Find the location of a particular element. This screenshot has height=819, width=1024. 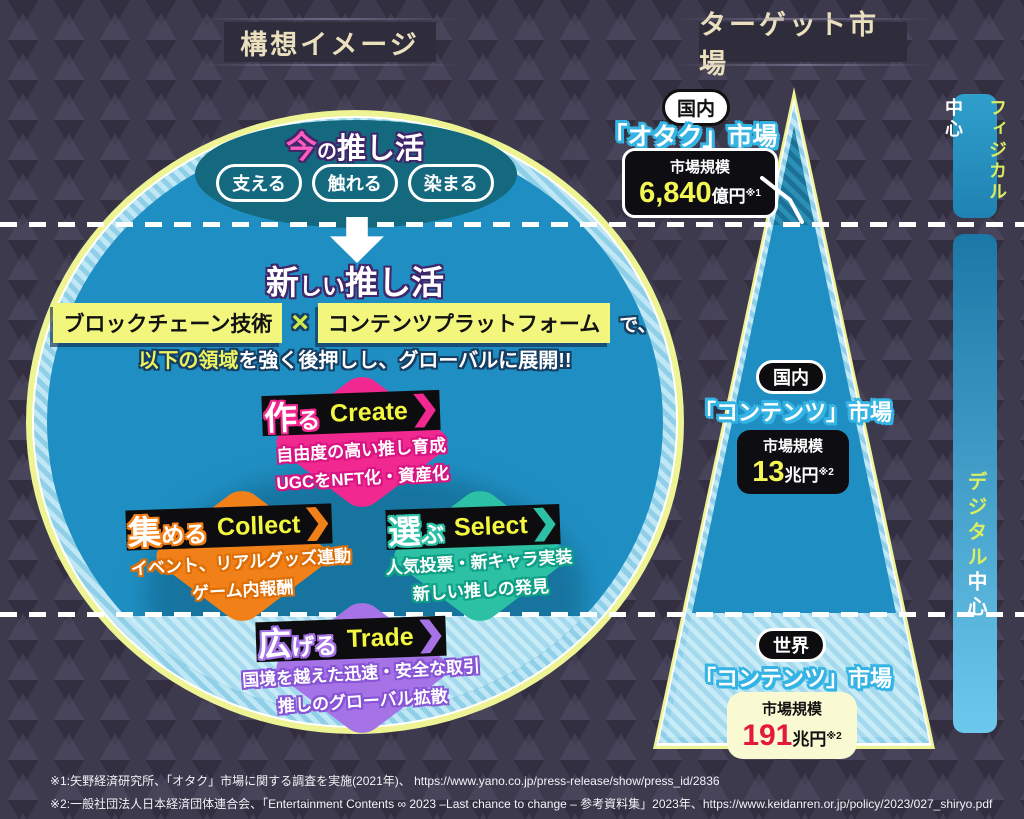

physical-axis-bar: フィジカル中心 is located at coordinates (975, 156).